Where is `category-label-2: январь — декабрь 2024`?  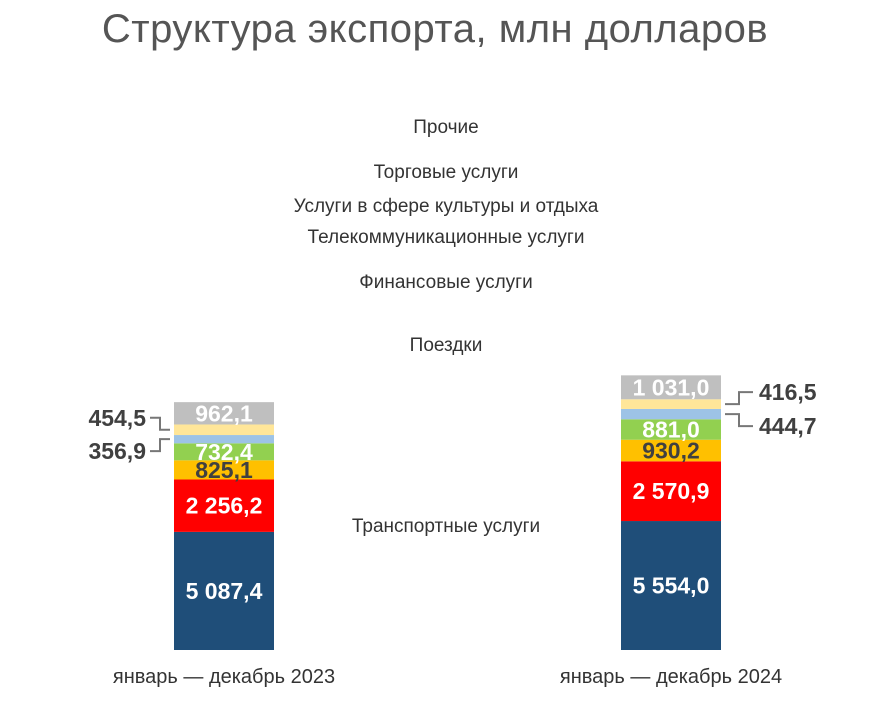 category-label-2: январь — декабрь 2024 is located at coordinates (671, 677).